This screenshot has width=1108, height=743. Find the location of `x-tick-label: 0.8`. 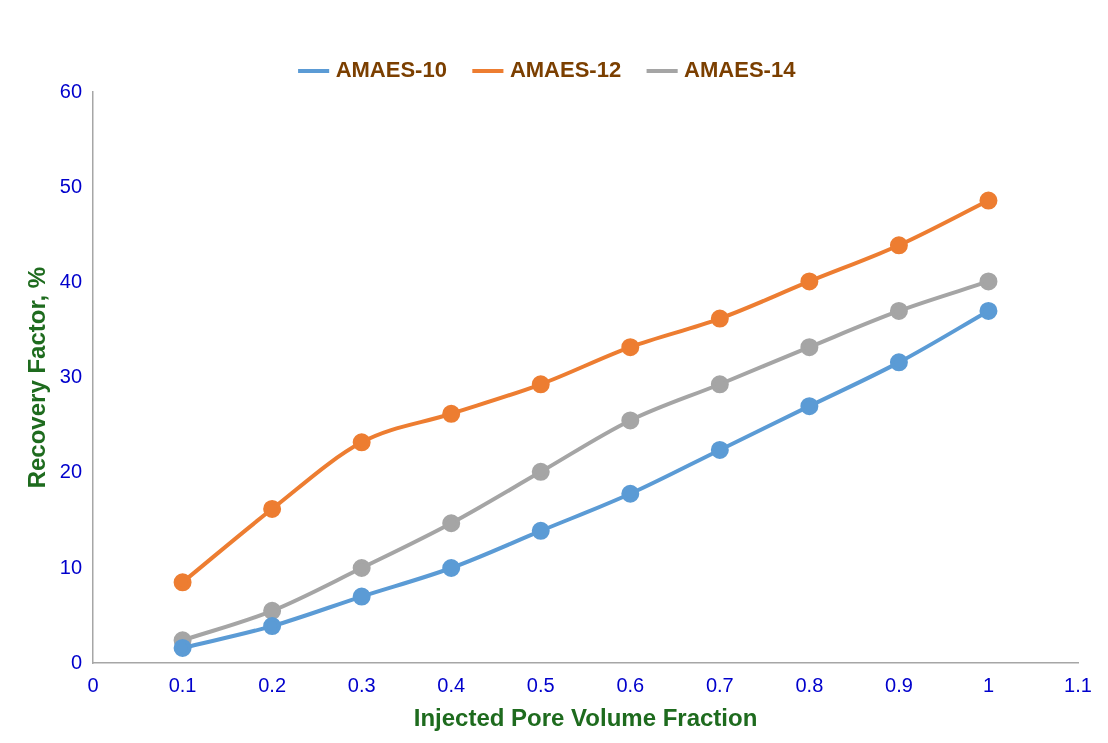

x-tick-label: 0.8 is located at coordinates (809, 684).